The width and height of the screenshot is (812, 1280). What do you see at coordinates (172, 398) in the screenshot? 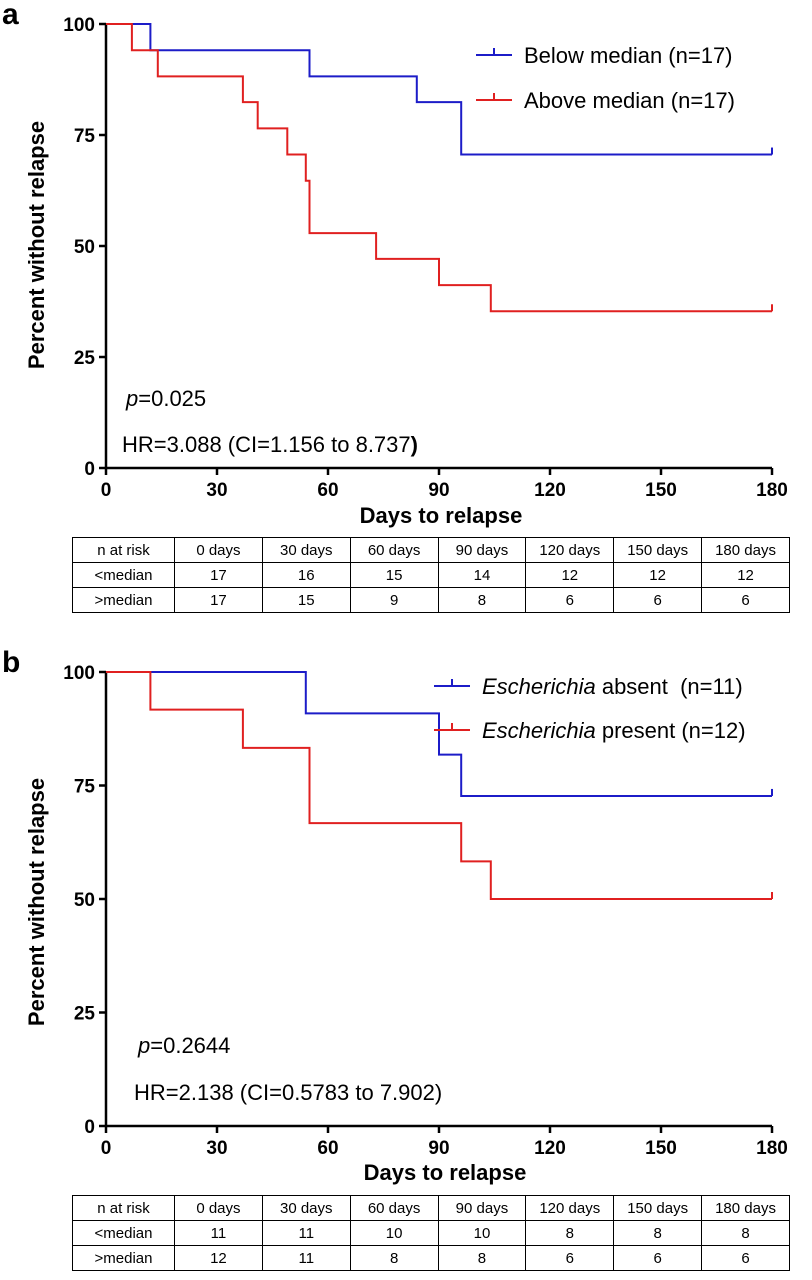
I see `p-number-a: =0.025` at bounding box center [172, 398].